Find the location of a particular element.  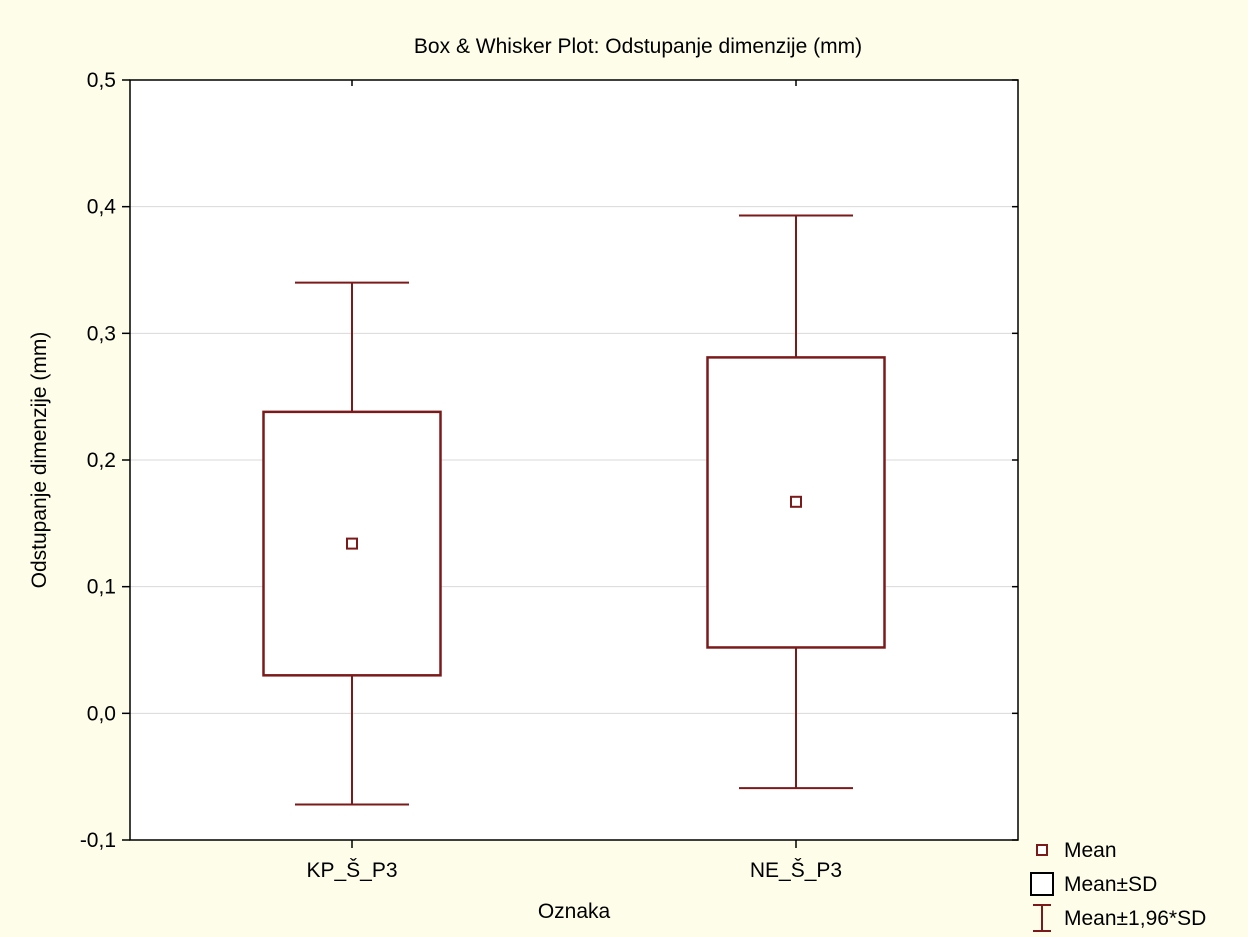

y-tick-label: 0,4 is located at coordinates (102, 207).